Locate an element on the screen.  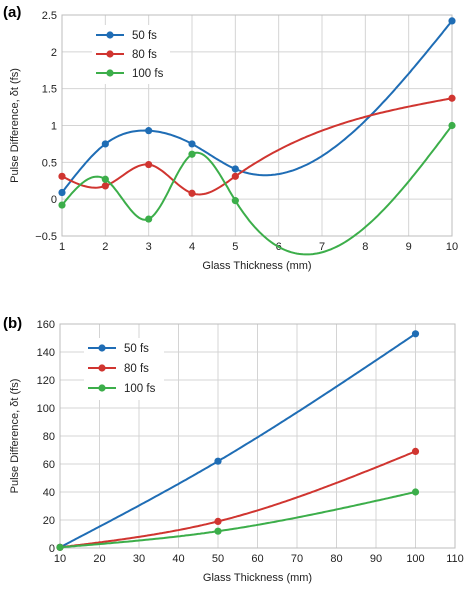
x-tick-label: 90 is located at coordinates (376, 559).